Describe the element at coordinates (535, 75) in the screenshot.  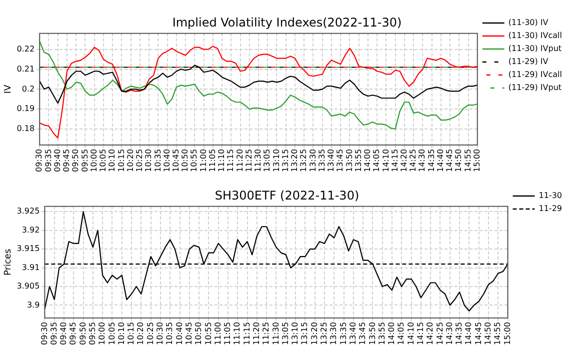
I see `legend-label: (11-29) IVcall` at that location.